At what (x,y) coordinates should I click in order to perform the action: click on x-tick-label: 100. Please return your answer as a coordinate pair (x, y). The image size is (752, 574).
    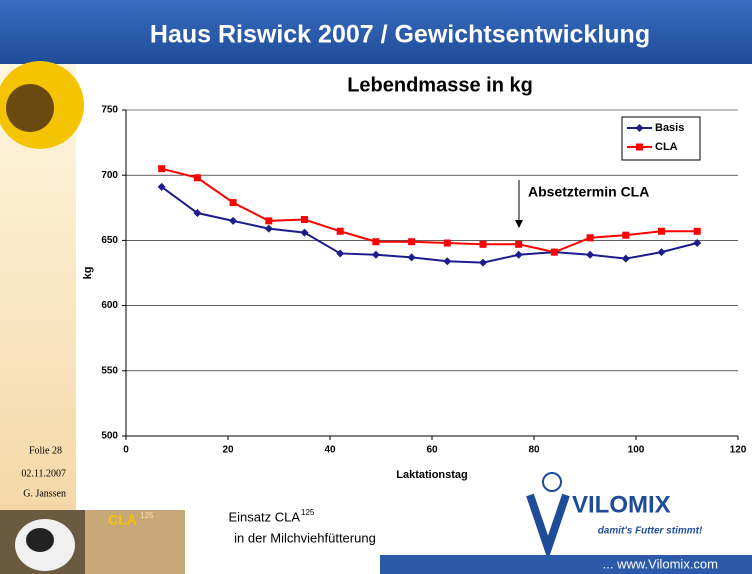
    Looking at the image, I should click on (636, 450).